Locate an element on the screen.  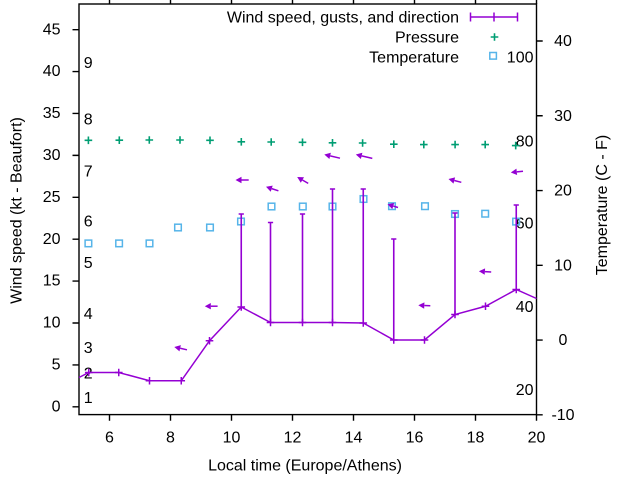
svg-text: Wind speed (kt - Beaufort) is located at coordinates (17, 210).